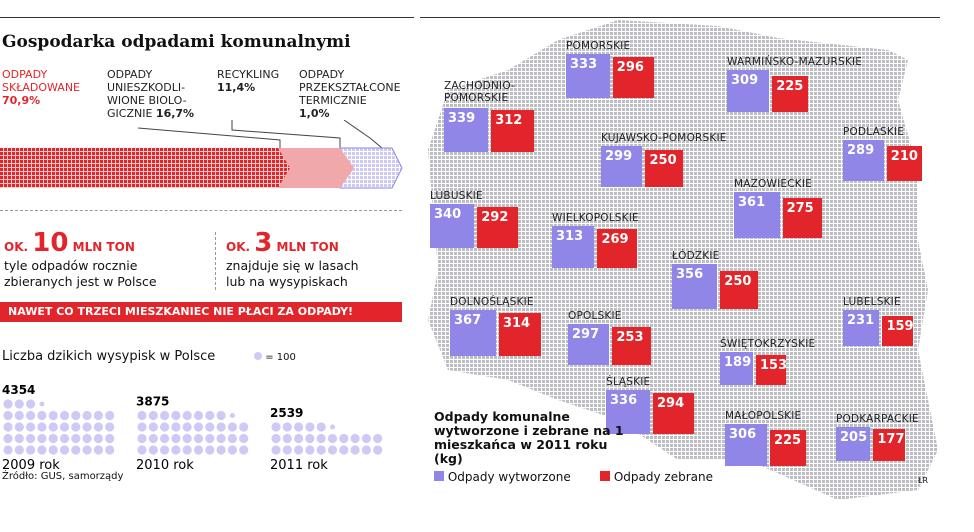 This screenshot has height=532, width=974. Describe the element at coordinates (746, 445) in the screenshot. I see `bar-wytworzone: 306` at that location.